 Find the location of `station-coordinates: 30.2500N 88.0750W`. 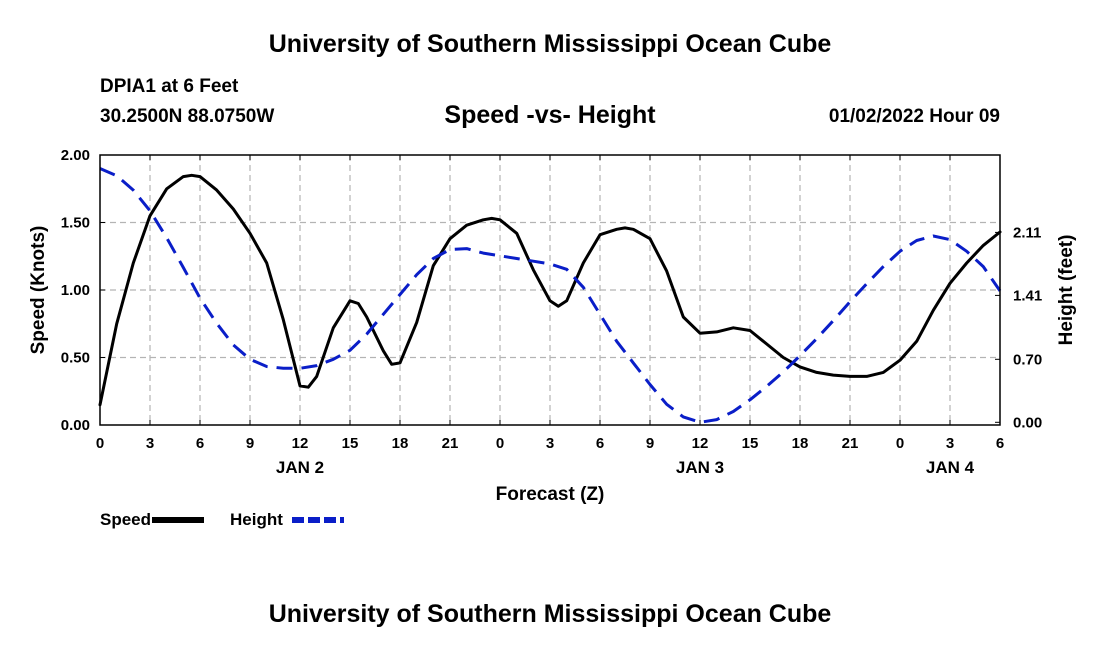

station-coordinates: 30.2500N 88.0750W is located at coordinates (187, 116).